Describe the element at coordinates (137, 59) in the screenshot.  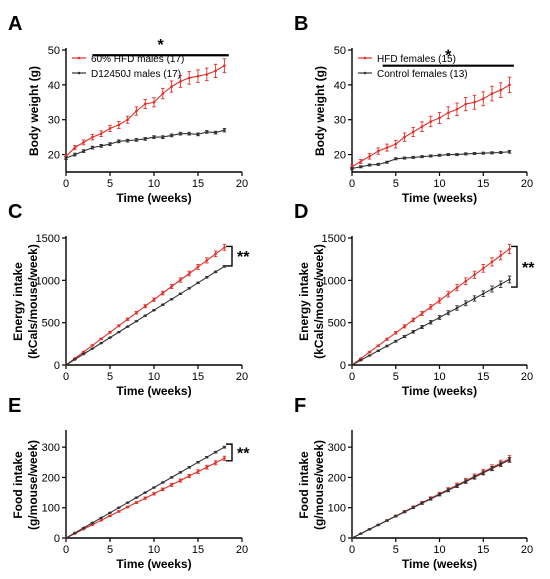
I see `legend-entry: 60% HFD males (17)` at that location.